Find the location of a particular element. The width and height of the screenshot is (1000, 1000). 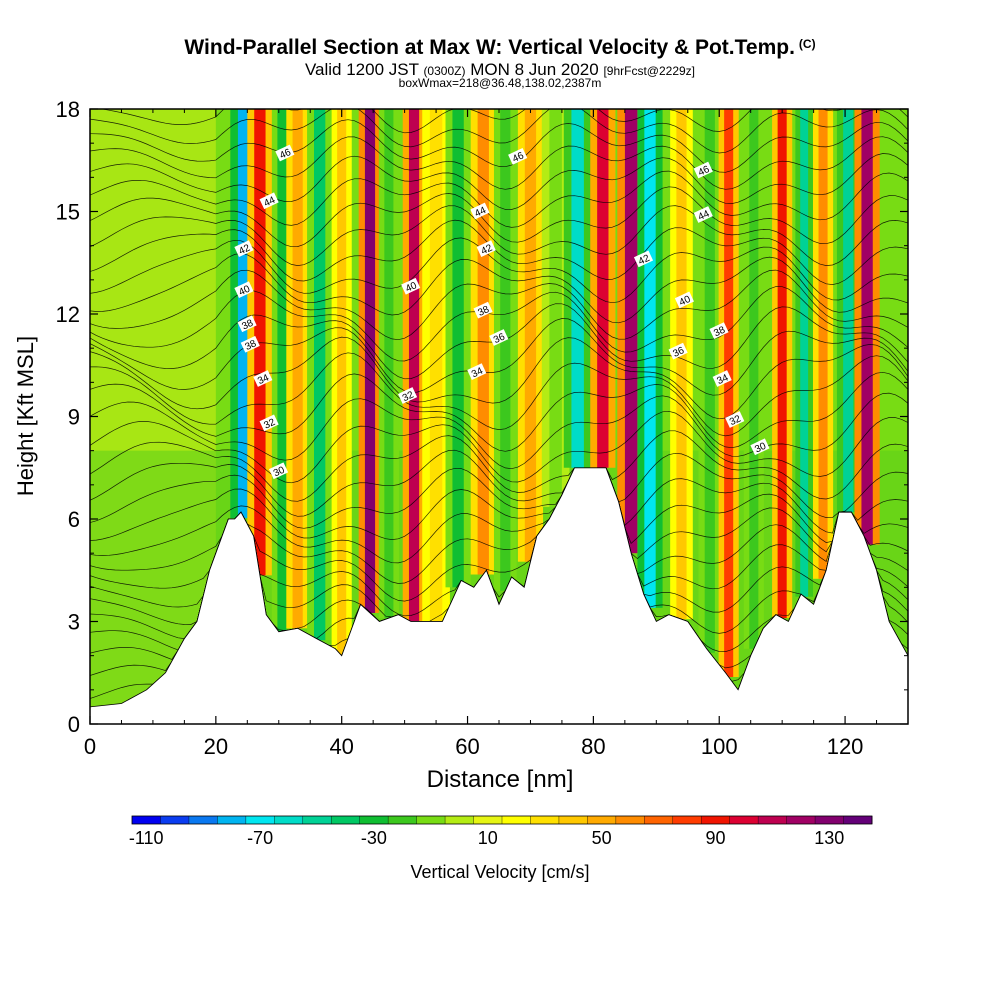

y-tick-label: 15 is located at coordinates (68, 212).